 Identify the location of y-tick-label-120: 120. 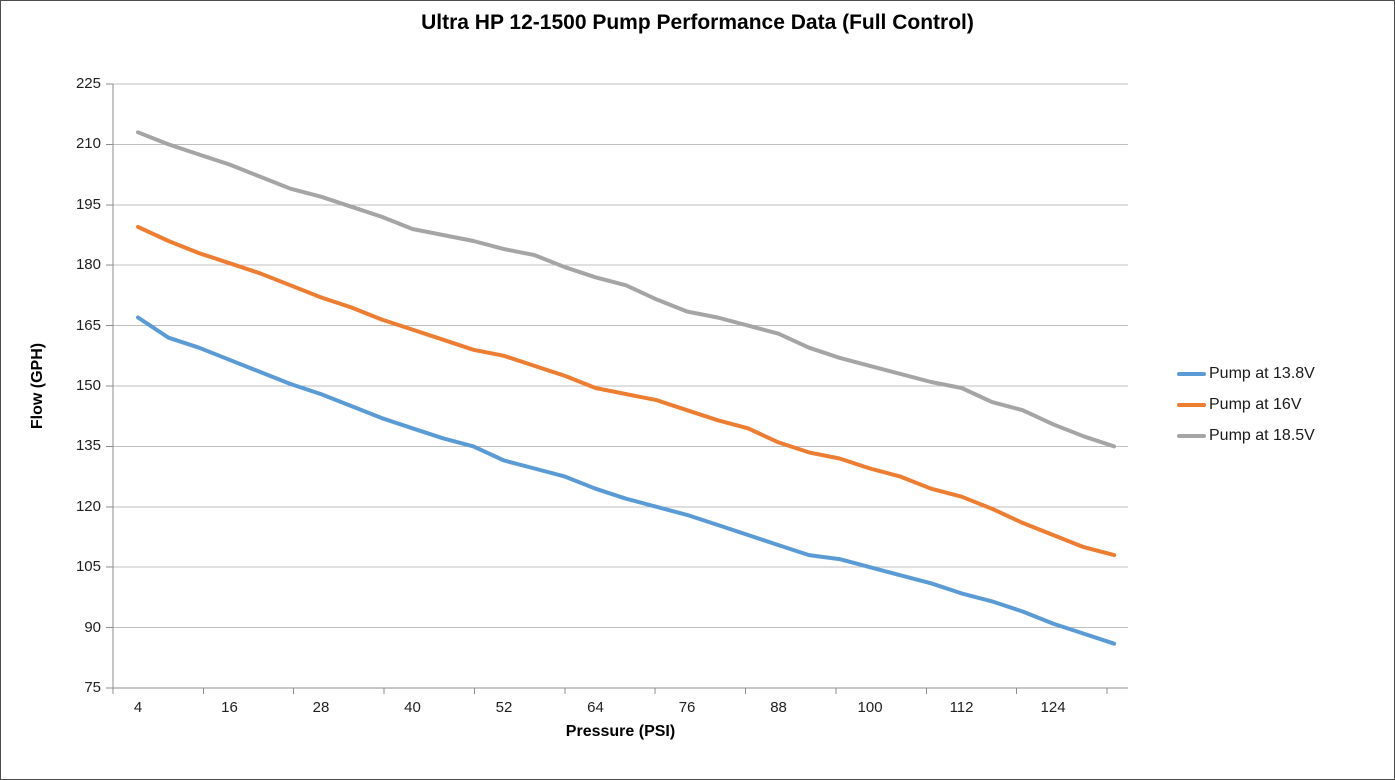
(88, 506).